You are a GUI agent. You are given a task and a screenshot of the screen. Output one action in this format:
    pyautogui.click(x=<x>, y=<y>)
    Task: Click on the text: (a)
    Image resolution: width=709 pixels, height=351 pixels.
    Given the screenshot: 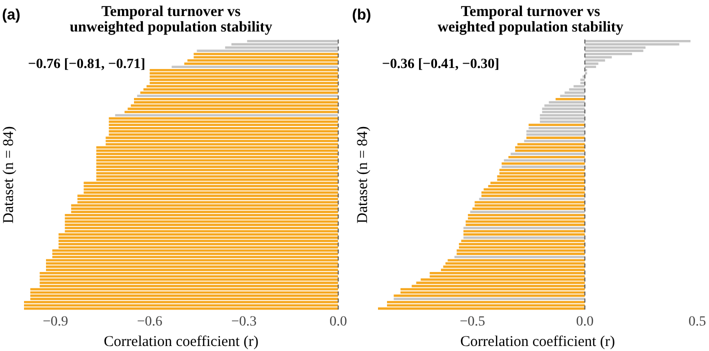 What is the action you would take?
    pyautogui.click(x=11, y=15)
    